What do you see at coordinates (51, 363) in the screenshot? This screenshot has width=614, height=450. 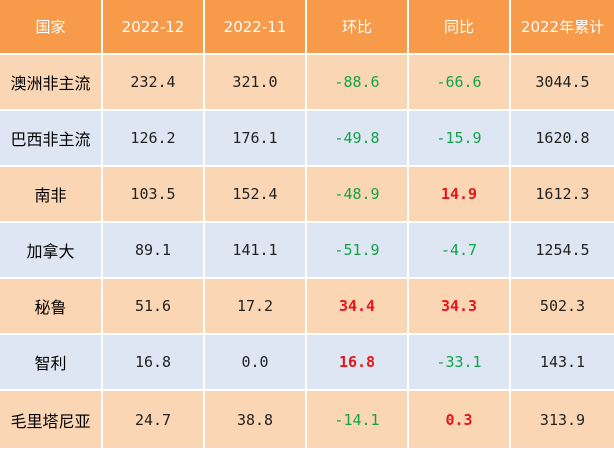 I see `country-cell: 智利` at bounding box center [51, 363].